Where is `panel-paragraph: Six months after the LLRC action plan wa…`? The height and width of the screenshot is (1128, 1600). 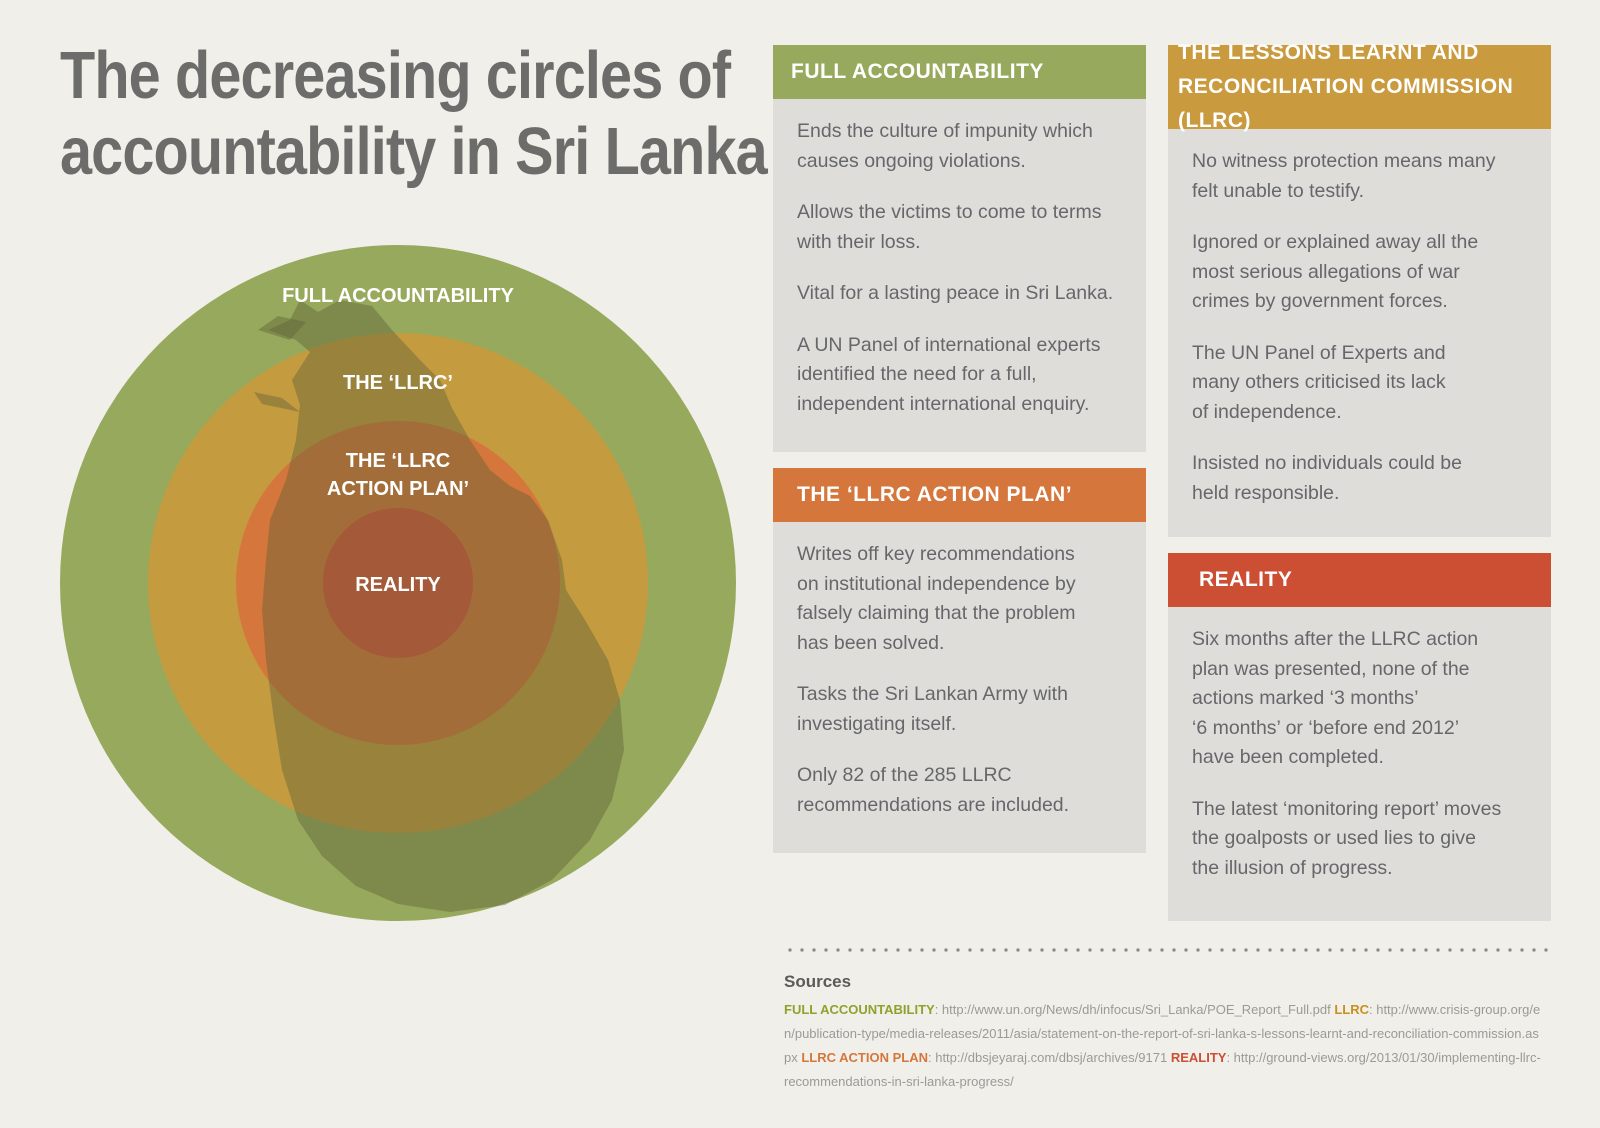
panel-paragraph: Six months after the LLRC action plan wa… is located at coordinates (1335, 698).